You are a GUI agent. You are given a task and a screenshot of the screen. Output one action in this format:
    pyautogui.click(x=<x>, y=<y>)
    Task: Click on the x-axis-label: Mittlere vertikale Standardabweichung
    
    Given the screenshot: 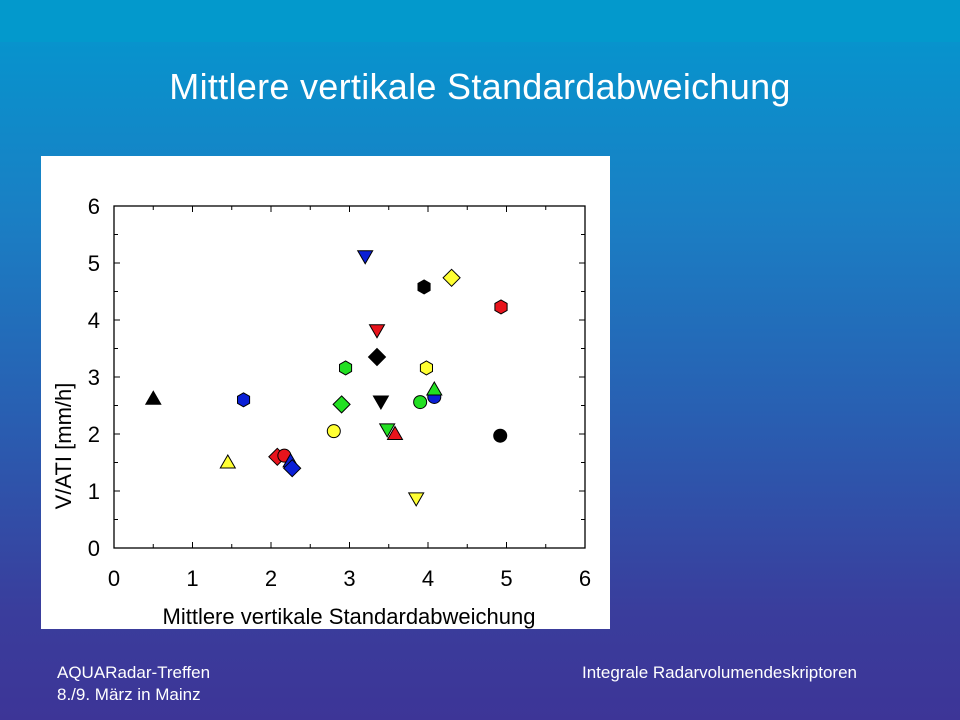 What is the action you would take?
    pyautogui.click(x=349, y=616)
    